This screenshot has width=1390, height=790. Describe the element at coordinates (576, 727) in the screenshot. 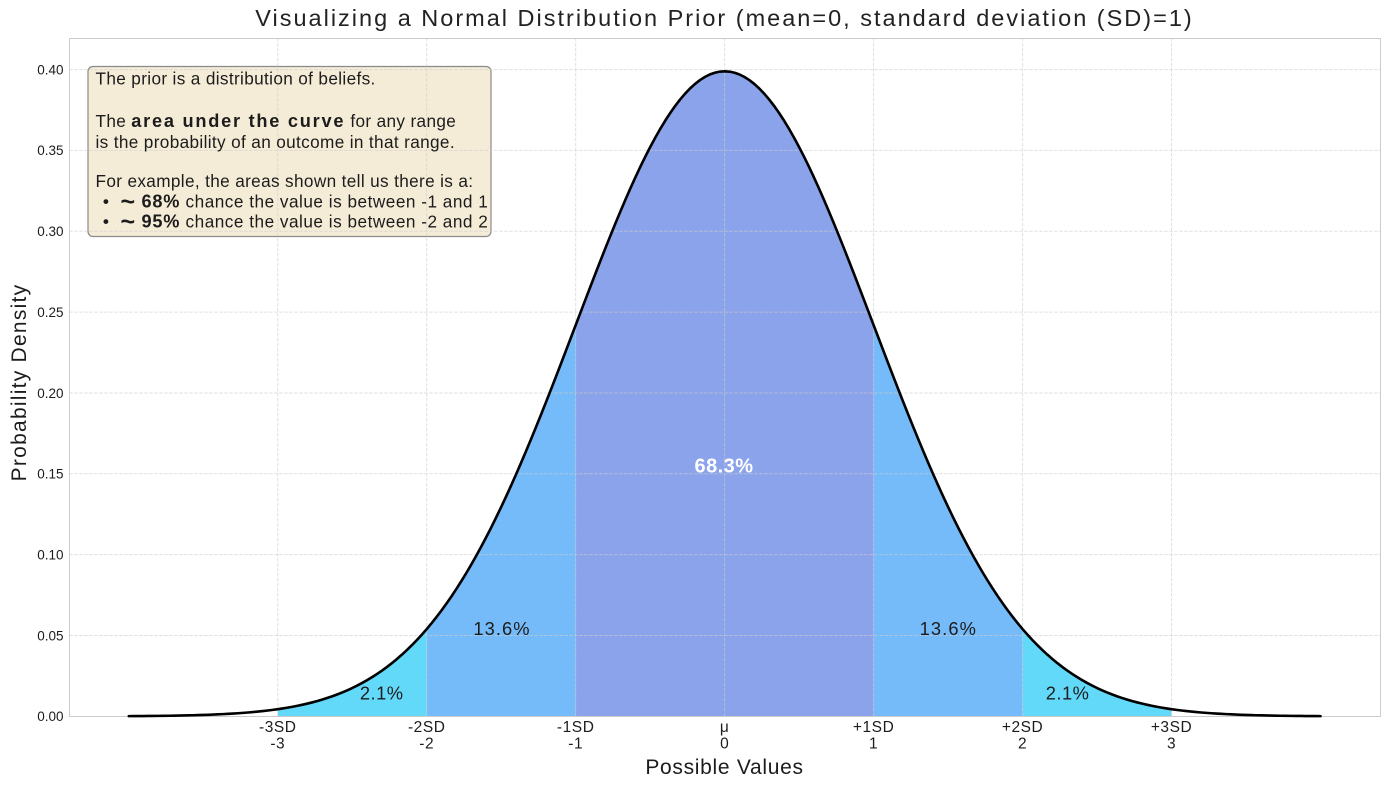

I see `svg-text: -1SD` at that location.